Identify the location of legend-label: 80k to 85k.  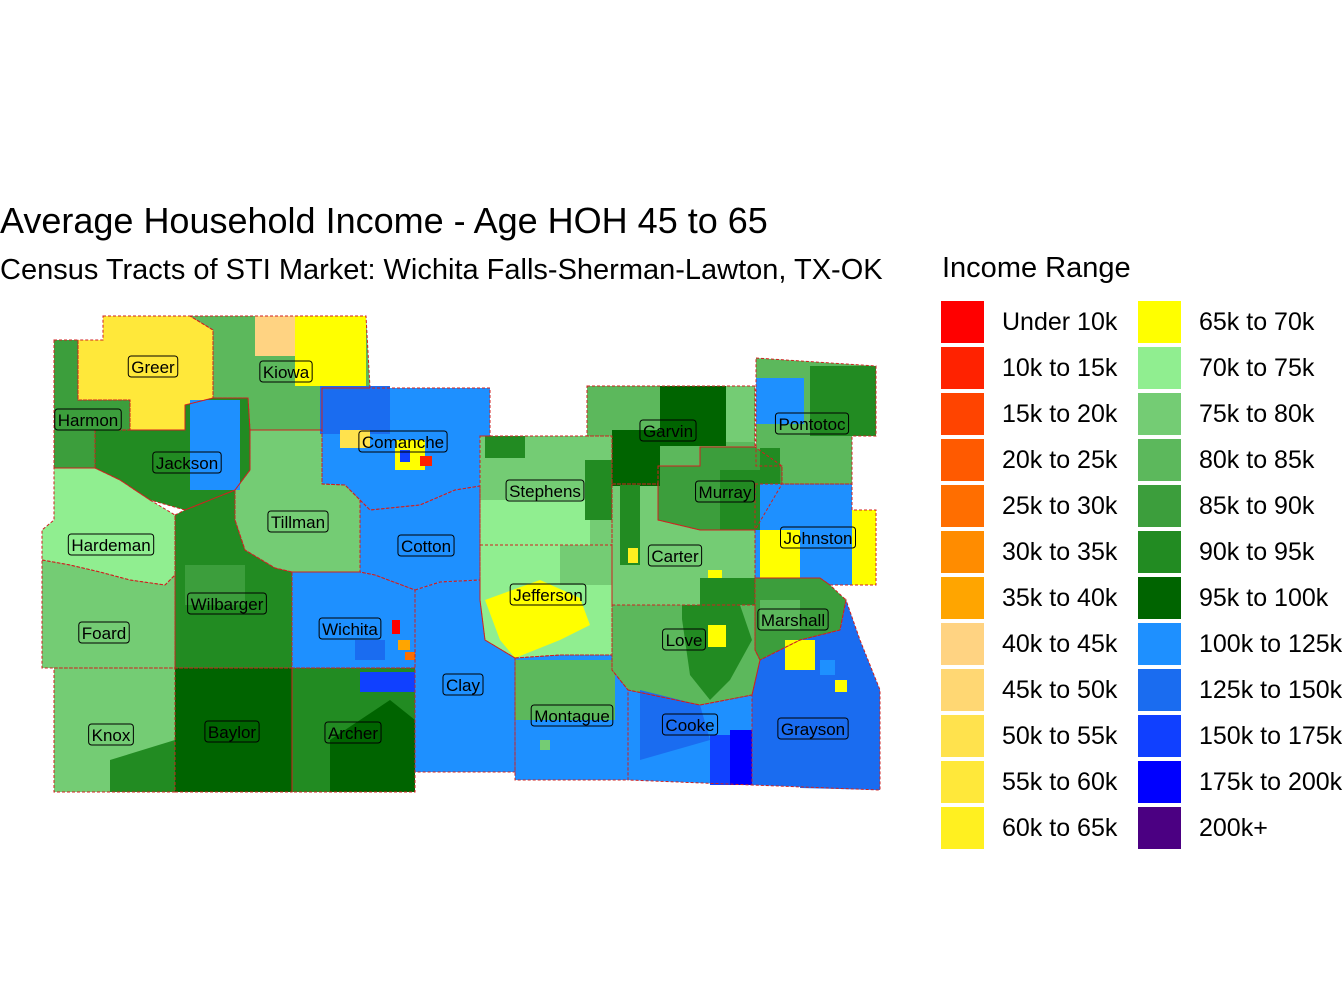
(1257, 460).